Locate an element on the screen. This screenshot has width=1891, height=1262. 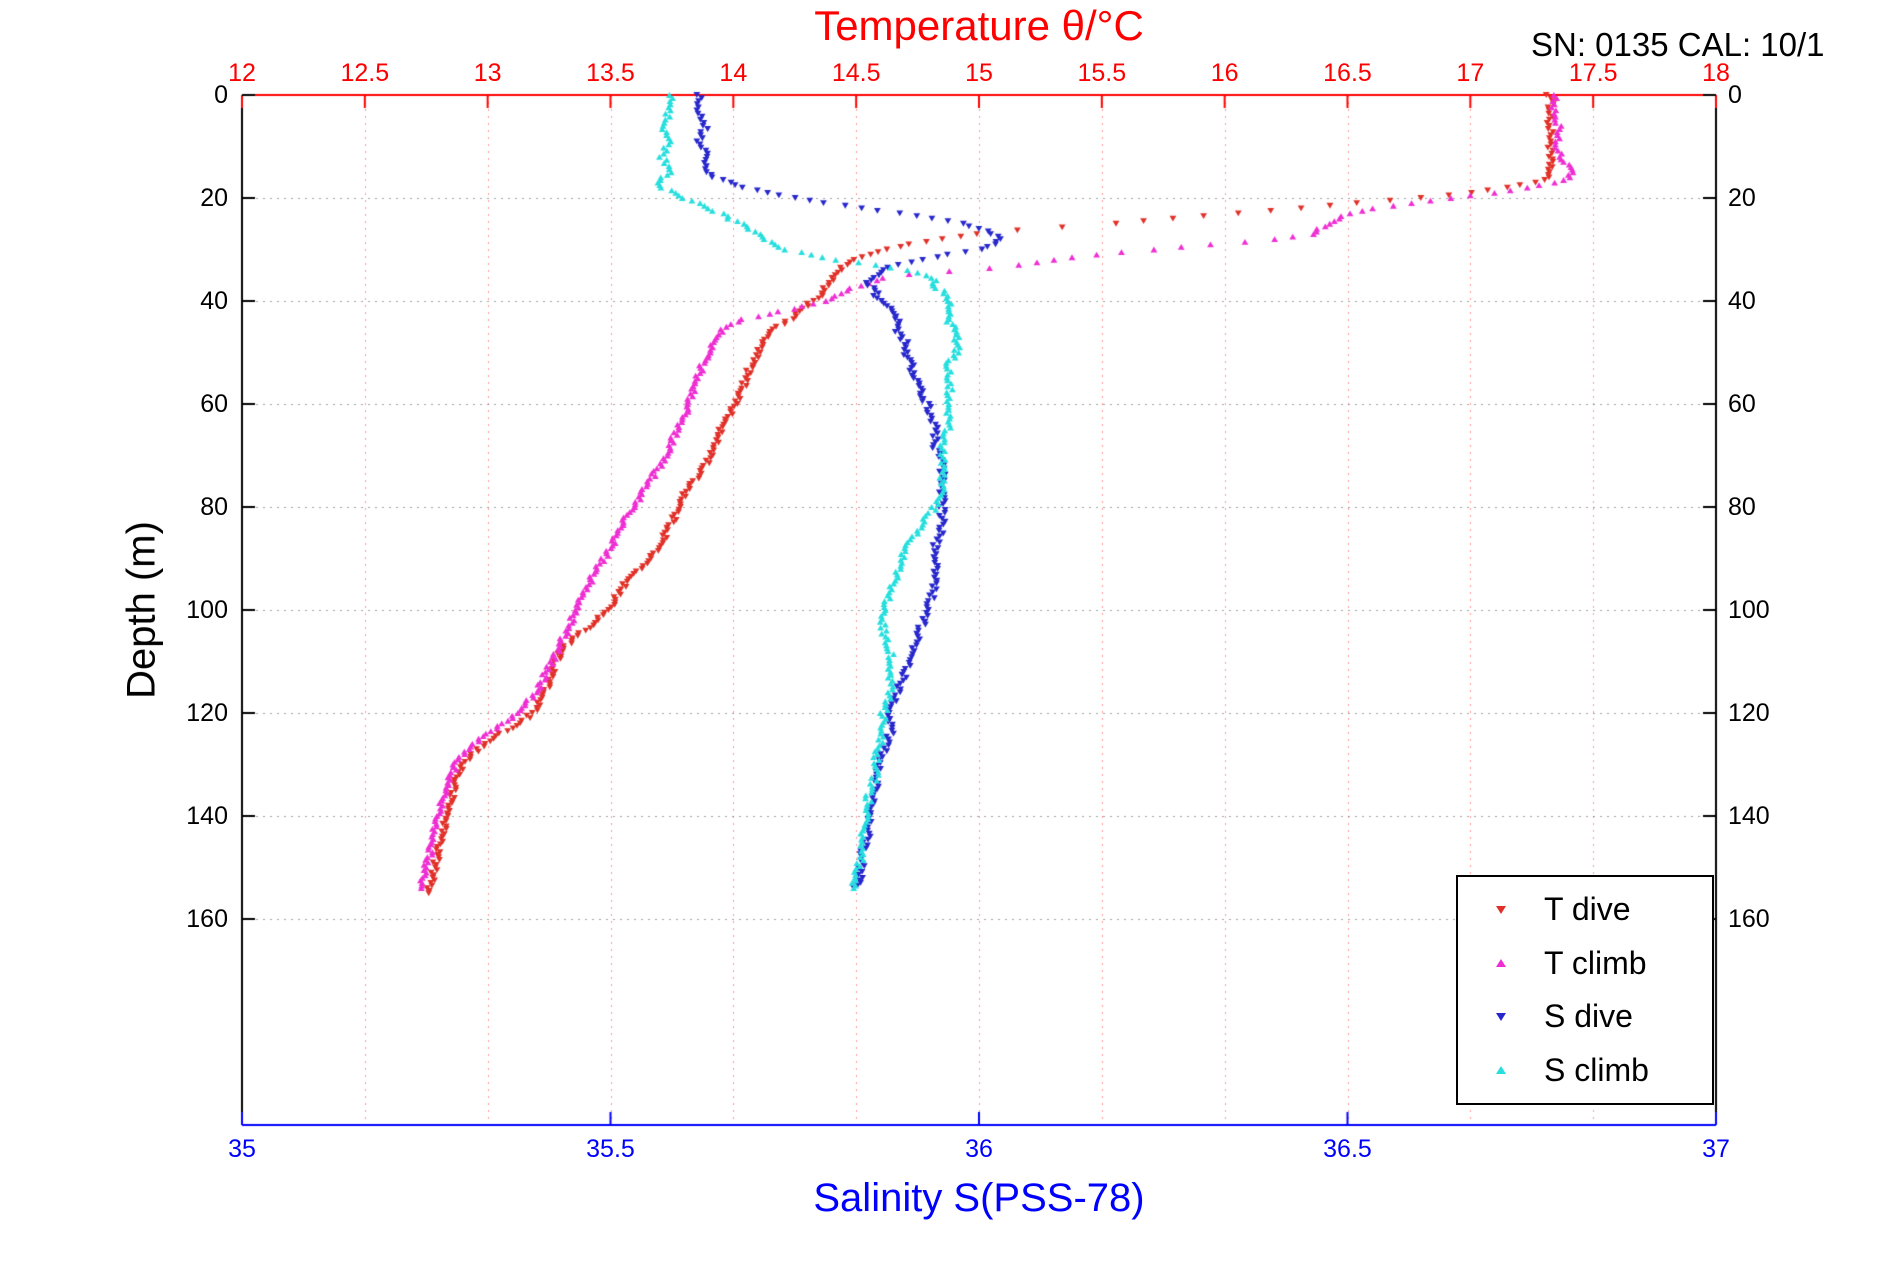
depth-tick-label-right: 160 is located at coordinates (1749, 919).